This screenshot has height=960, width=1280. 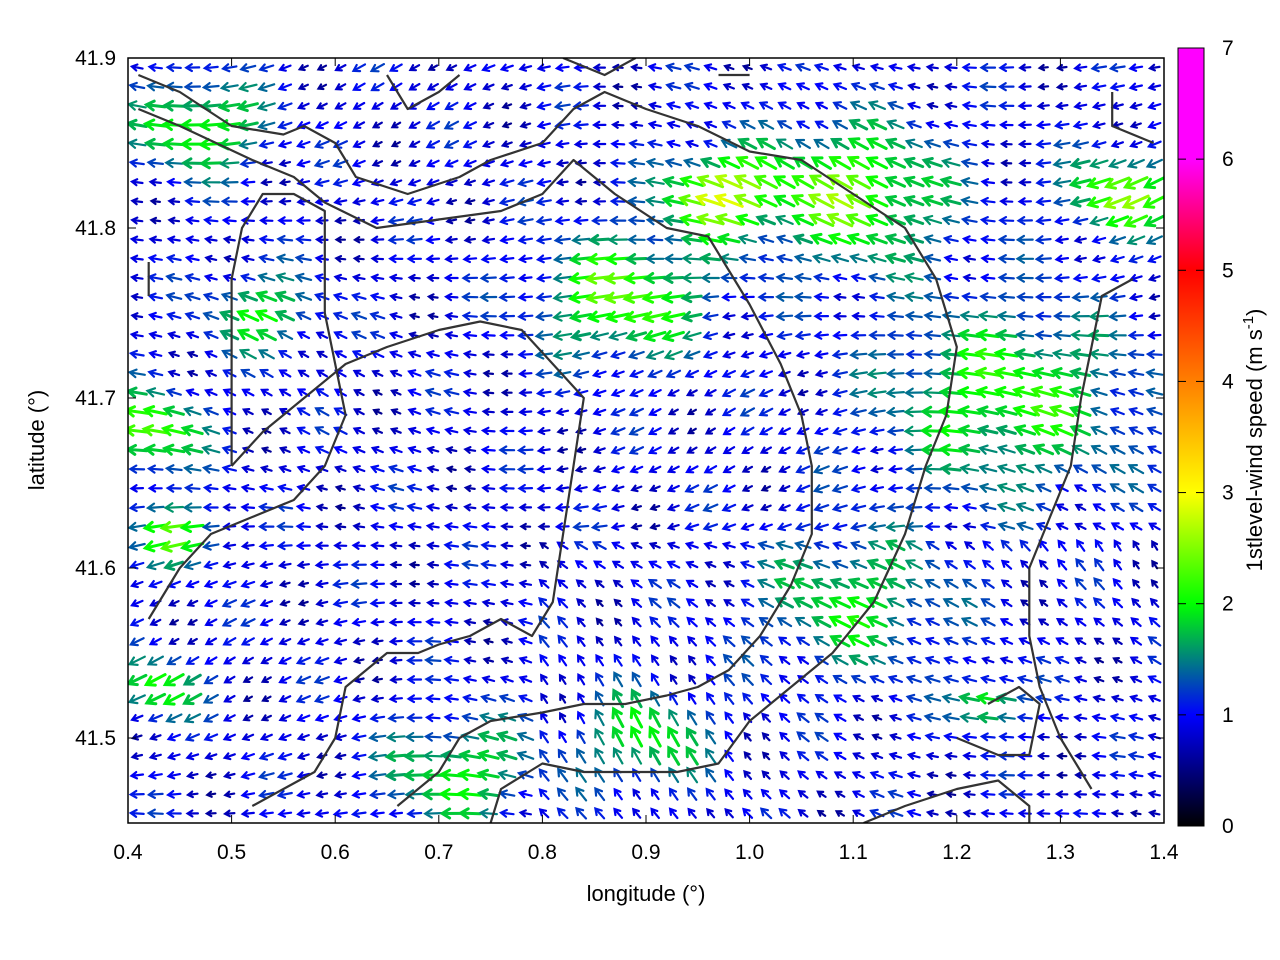 What do you see at coordinates (95, 228) in the screenshot?
I see `y-tick-label: 41.8` at bounding box center [95, 228].